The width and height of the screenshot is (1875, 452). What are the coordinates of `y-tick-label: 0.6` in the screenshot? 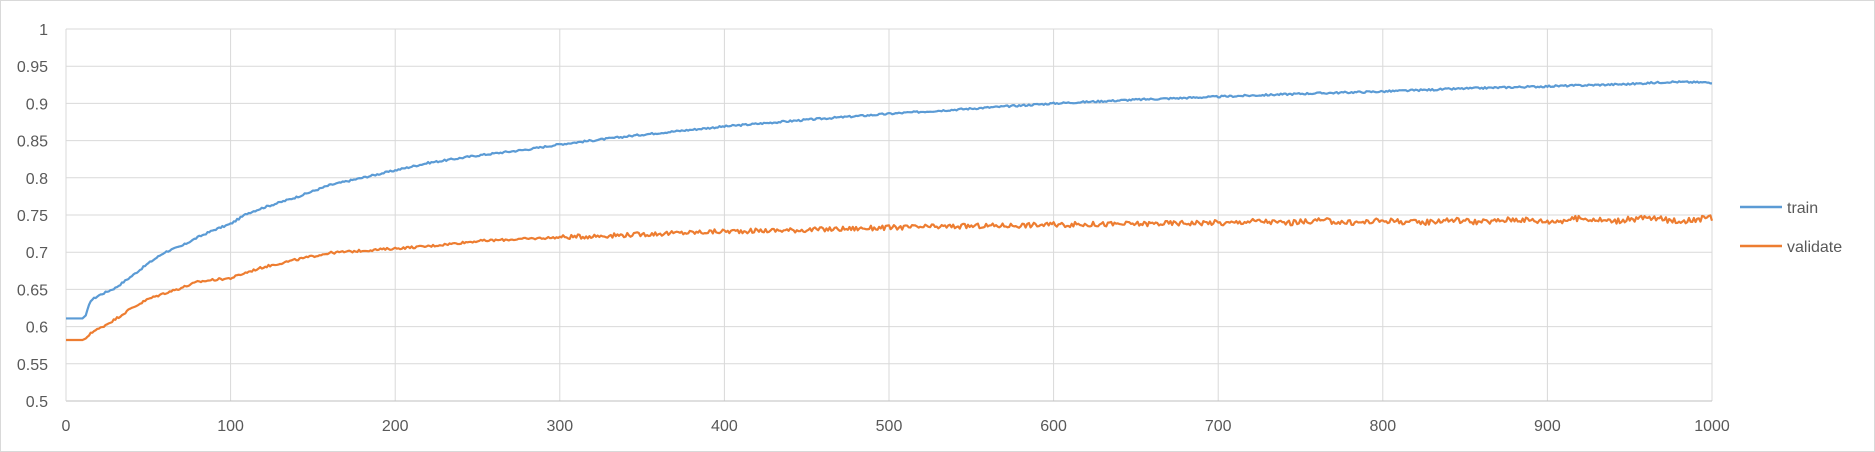 It's located at (37, 328).